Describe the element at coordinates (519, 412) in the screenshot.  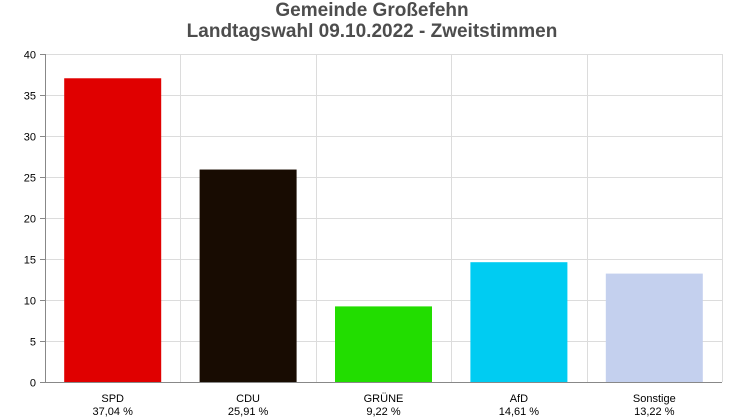
I see `bar-value-label: 14,61 %` at that location.